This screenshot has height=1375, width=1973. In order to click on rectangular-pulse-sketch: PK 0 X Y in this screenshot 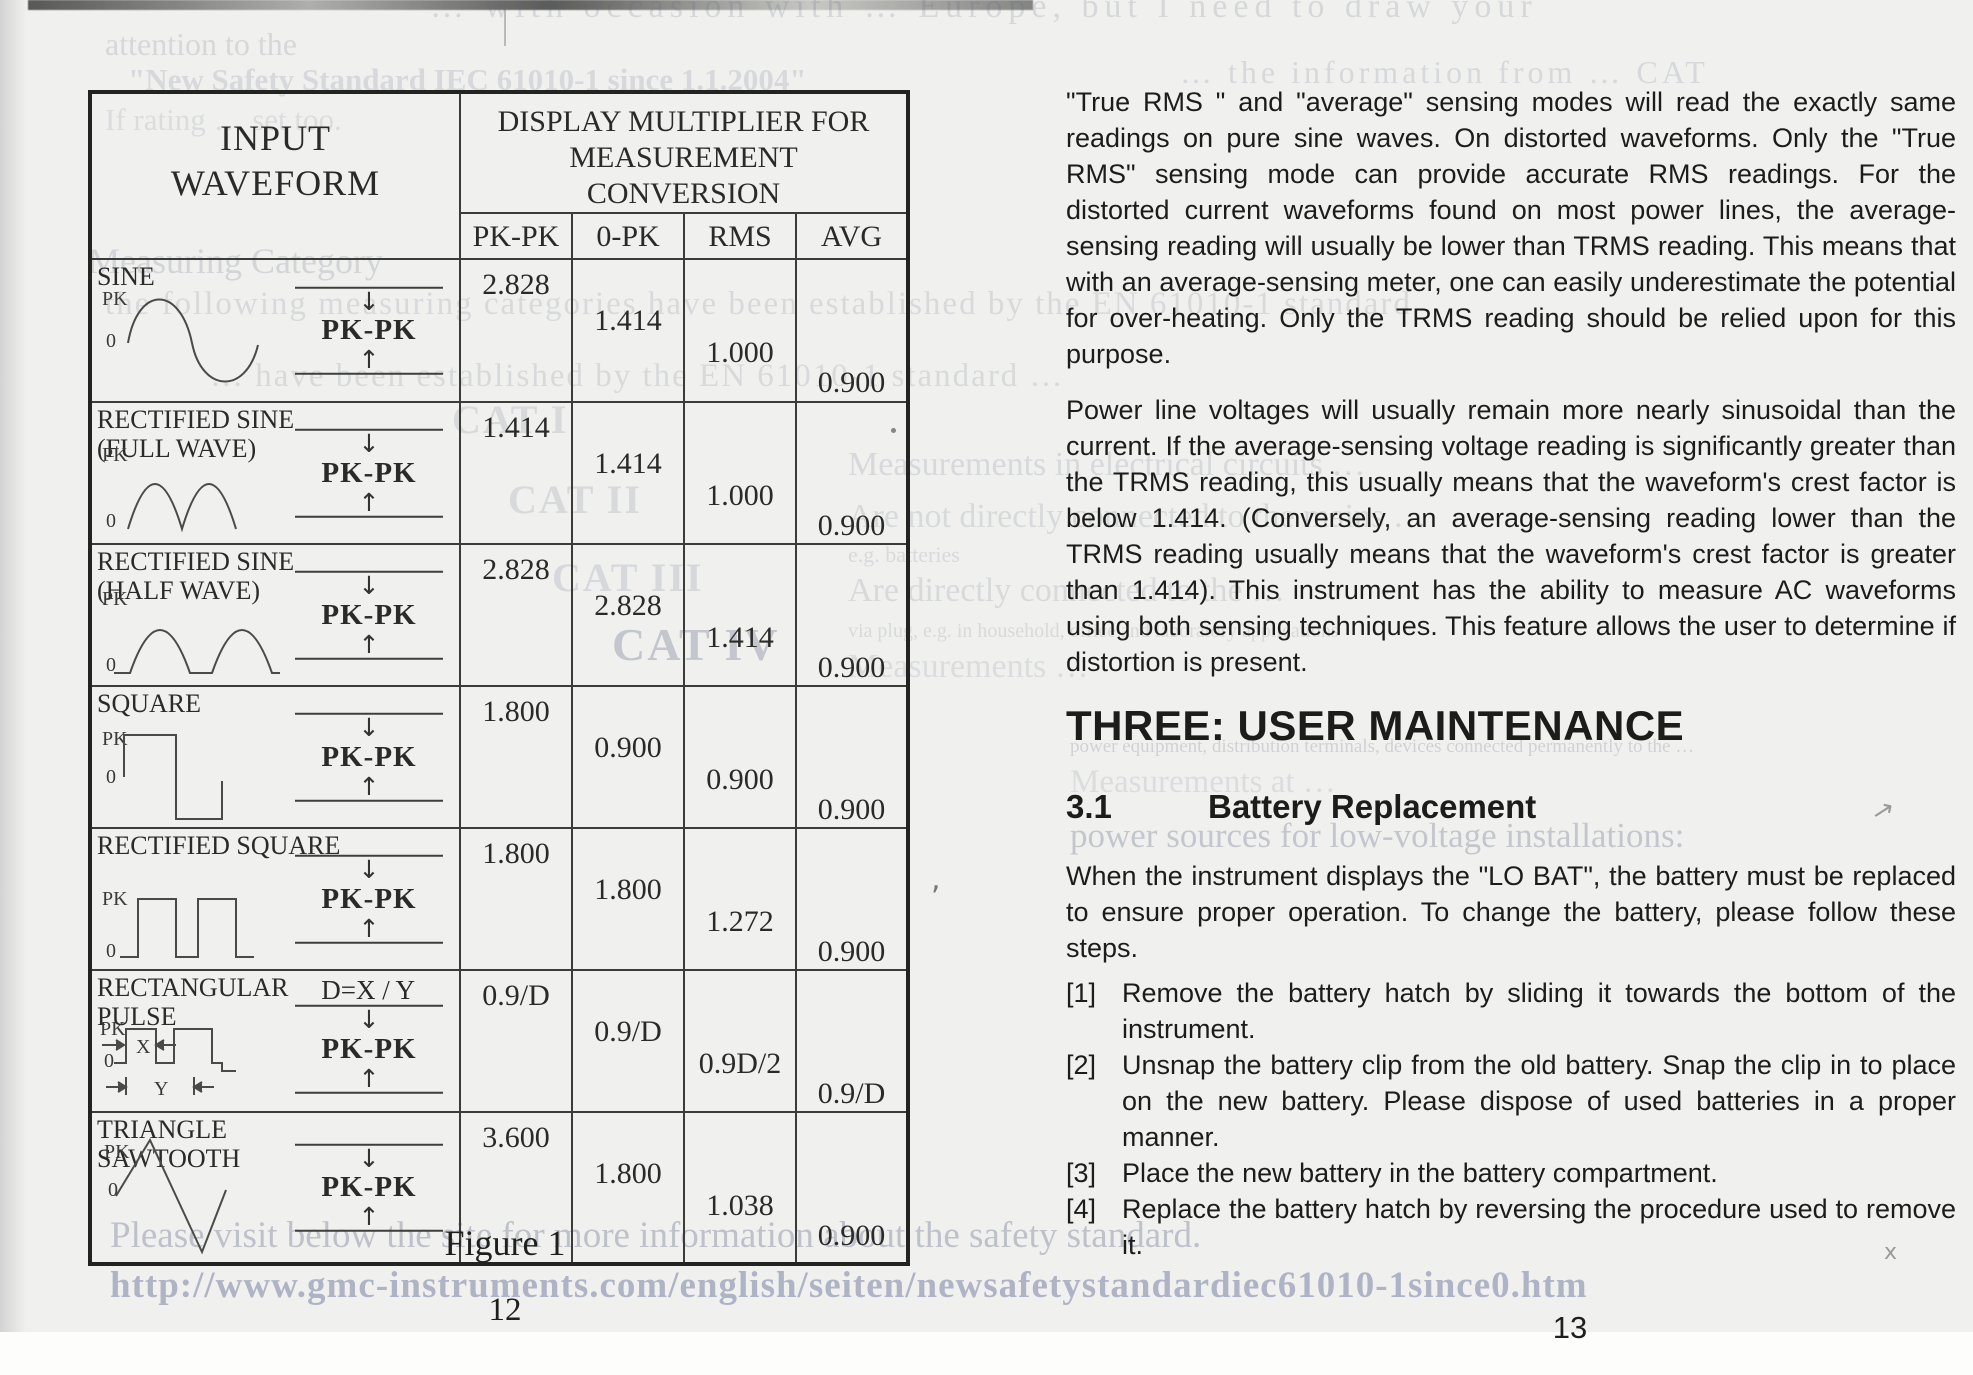, I will do `click(168, 1059)`.